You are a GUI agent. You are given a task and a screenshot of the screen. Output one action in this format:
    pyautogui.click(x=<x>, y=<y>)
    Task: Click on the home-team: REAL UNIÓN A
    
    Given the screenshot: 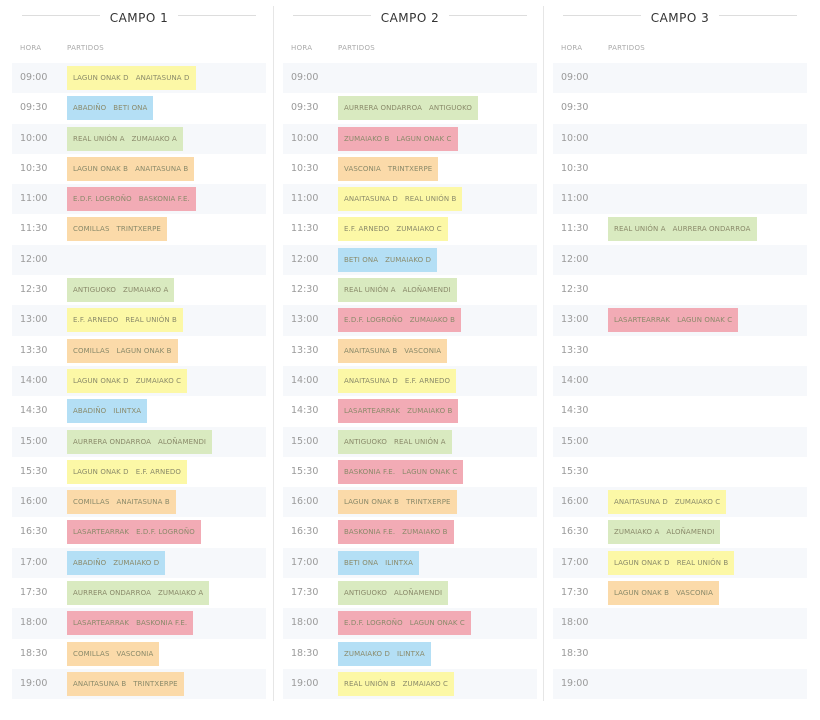 What is the action you would take?
    pyautogui.click(x=99, y=138)
    